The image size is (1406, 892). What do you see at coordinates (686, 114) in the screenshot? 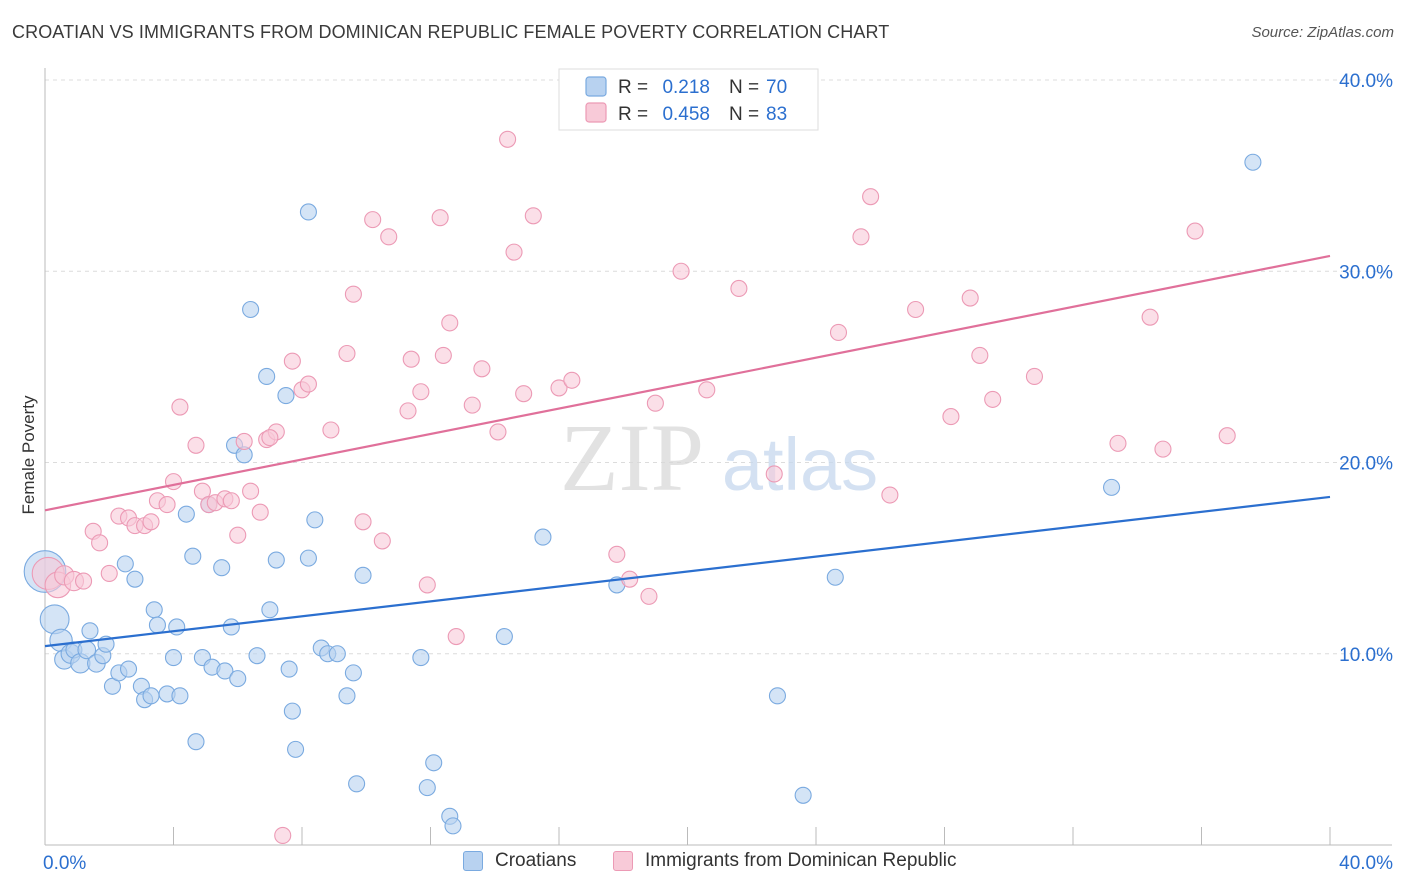
I see `legend-r-value-dominican: 0.458` at bounding box center [686, 114].